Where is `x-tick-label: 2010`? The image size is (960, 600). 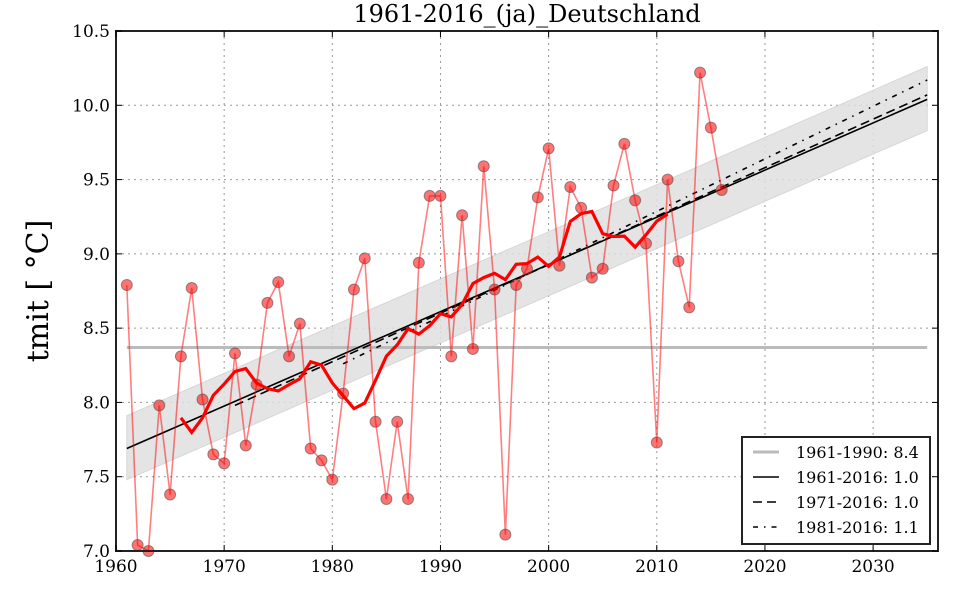 x-tick-label: 2010 is located at coordinates (656, 567).